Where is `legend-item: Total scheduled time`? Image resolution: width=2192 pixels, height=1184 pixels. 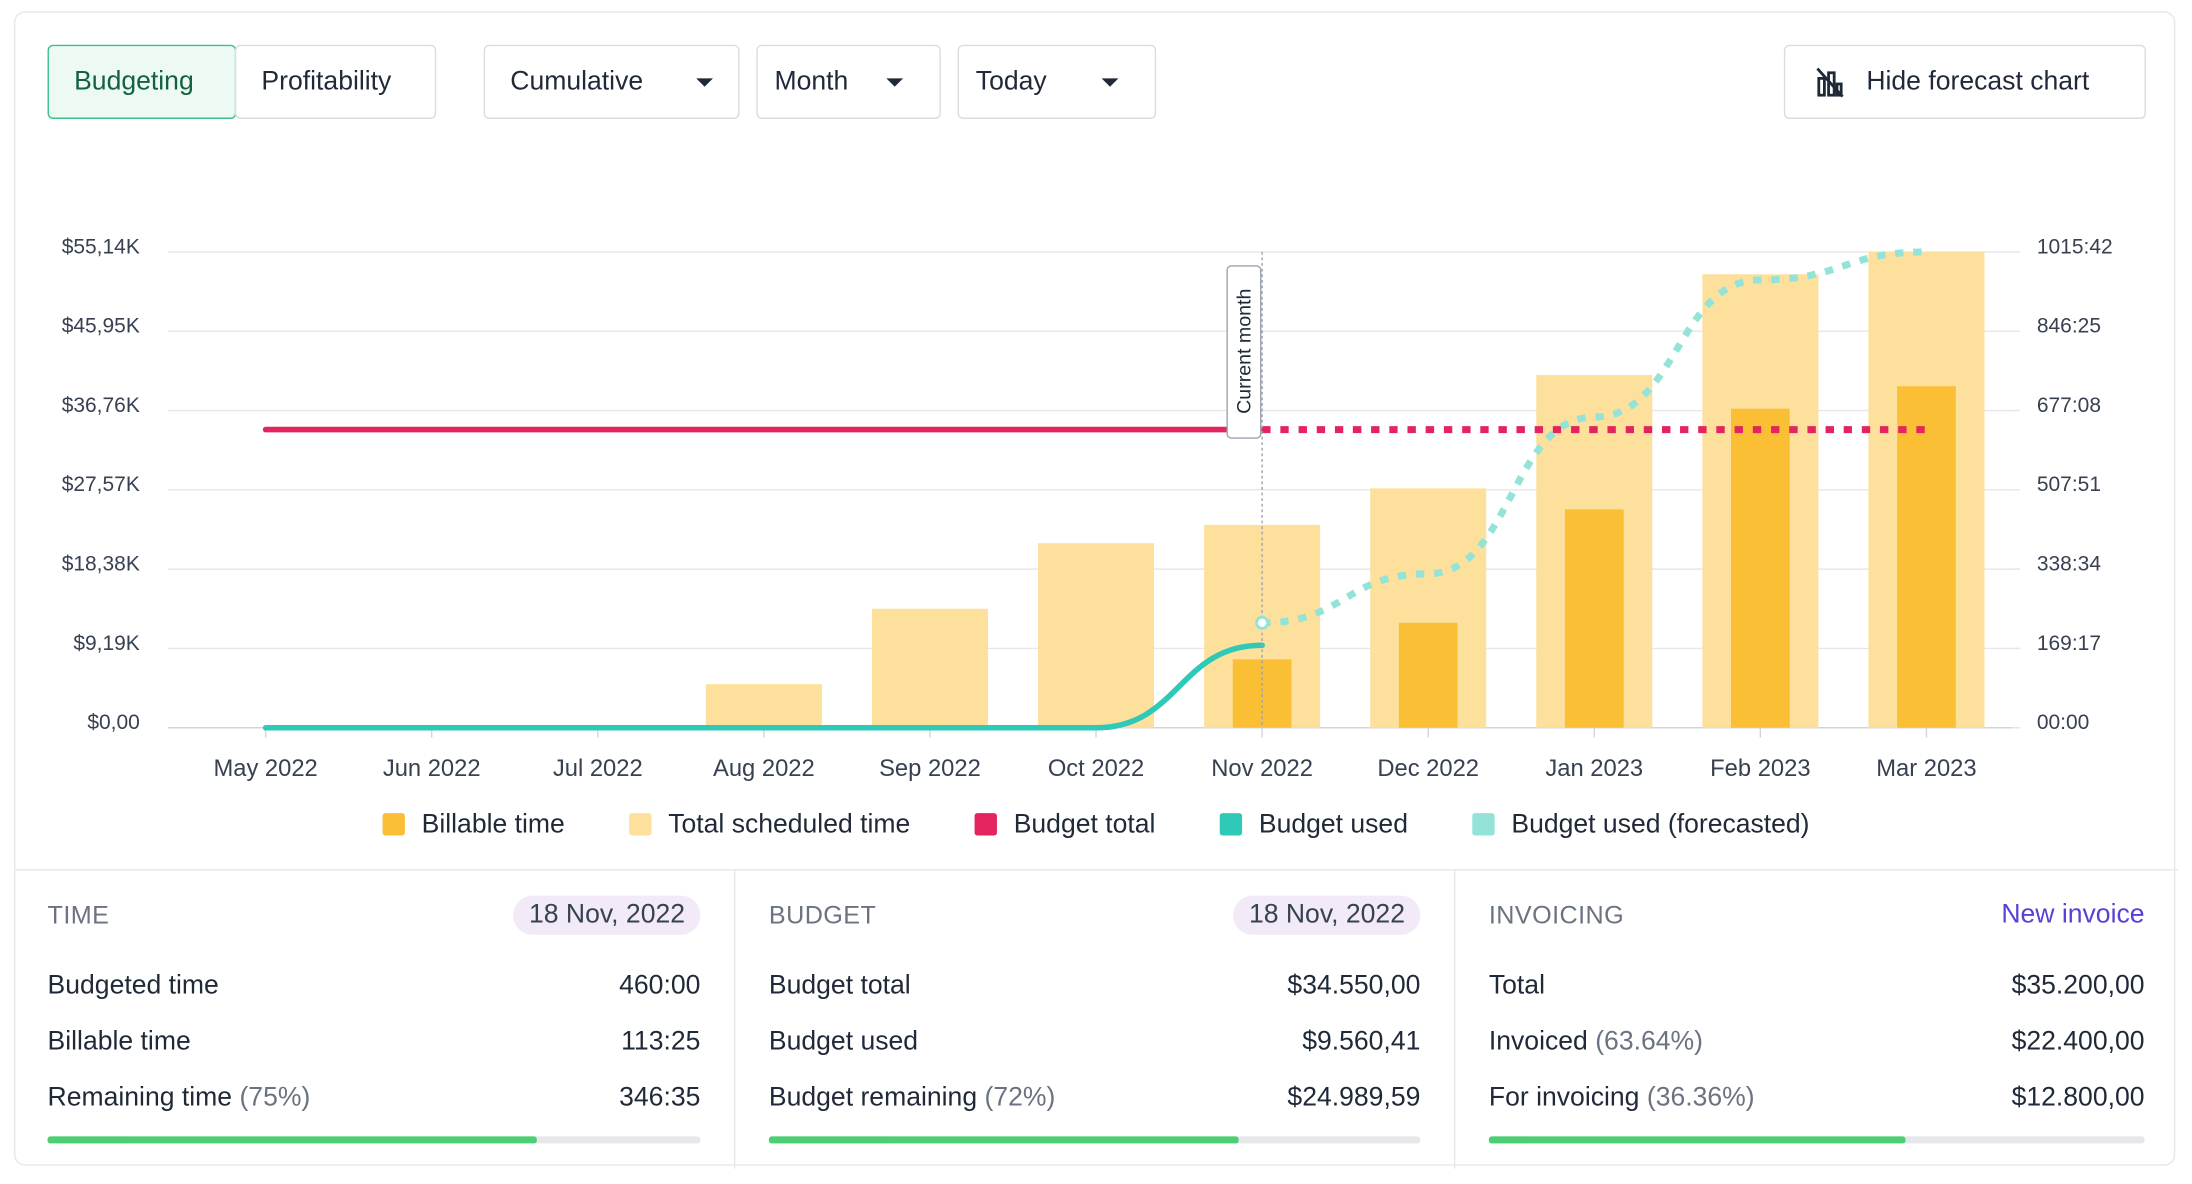
legend-item: Total scheduled time is located at coordinates (769, 824).